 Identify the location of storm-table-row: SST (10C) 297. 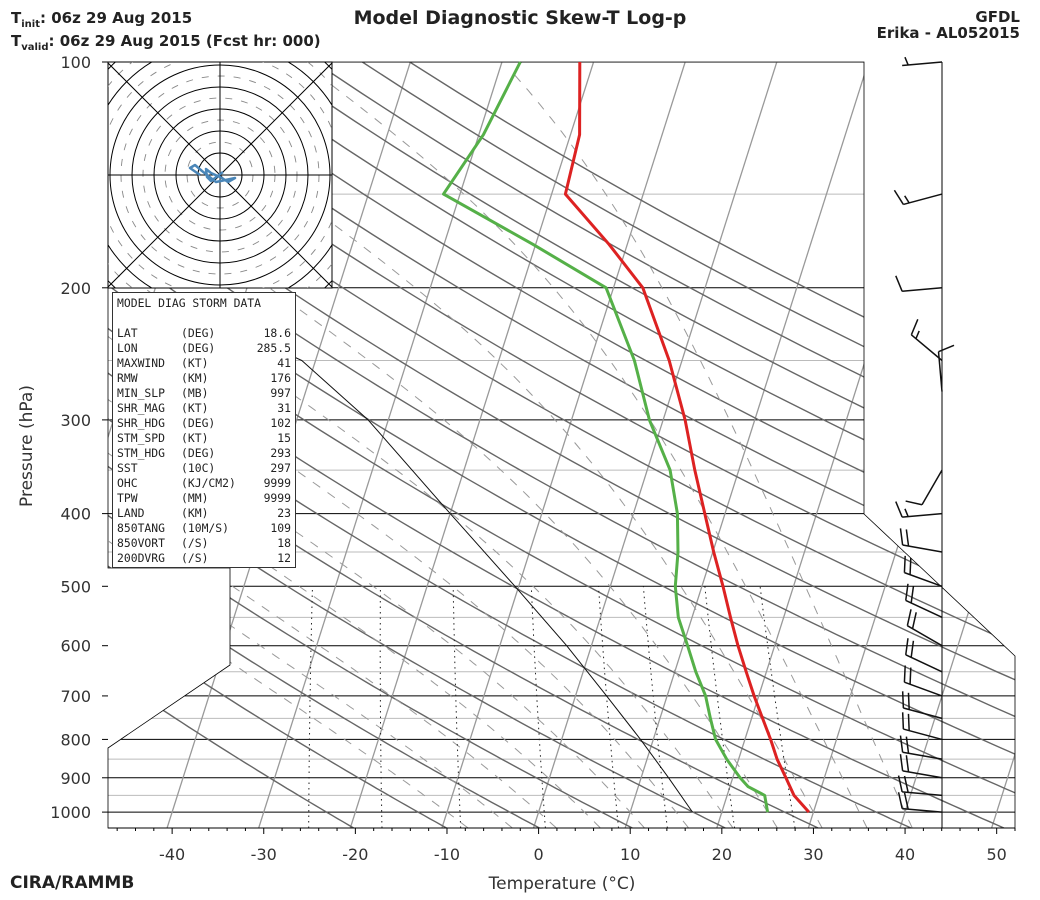
(204, 468).